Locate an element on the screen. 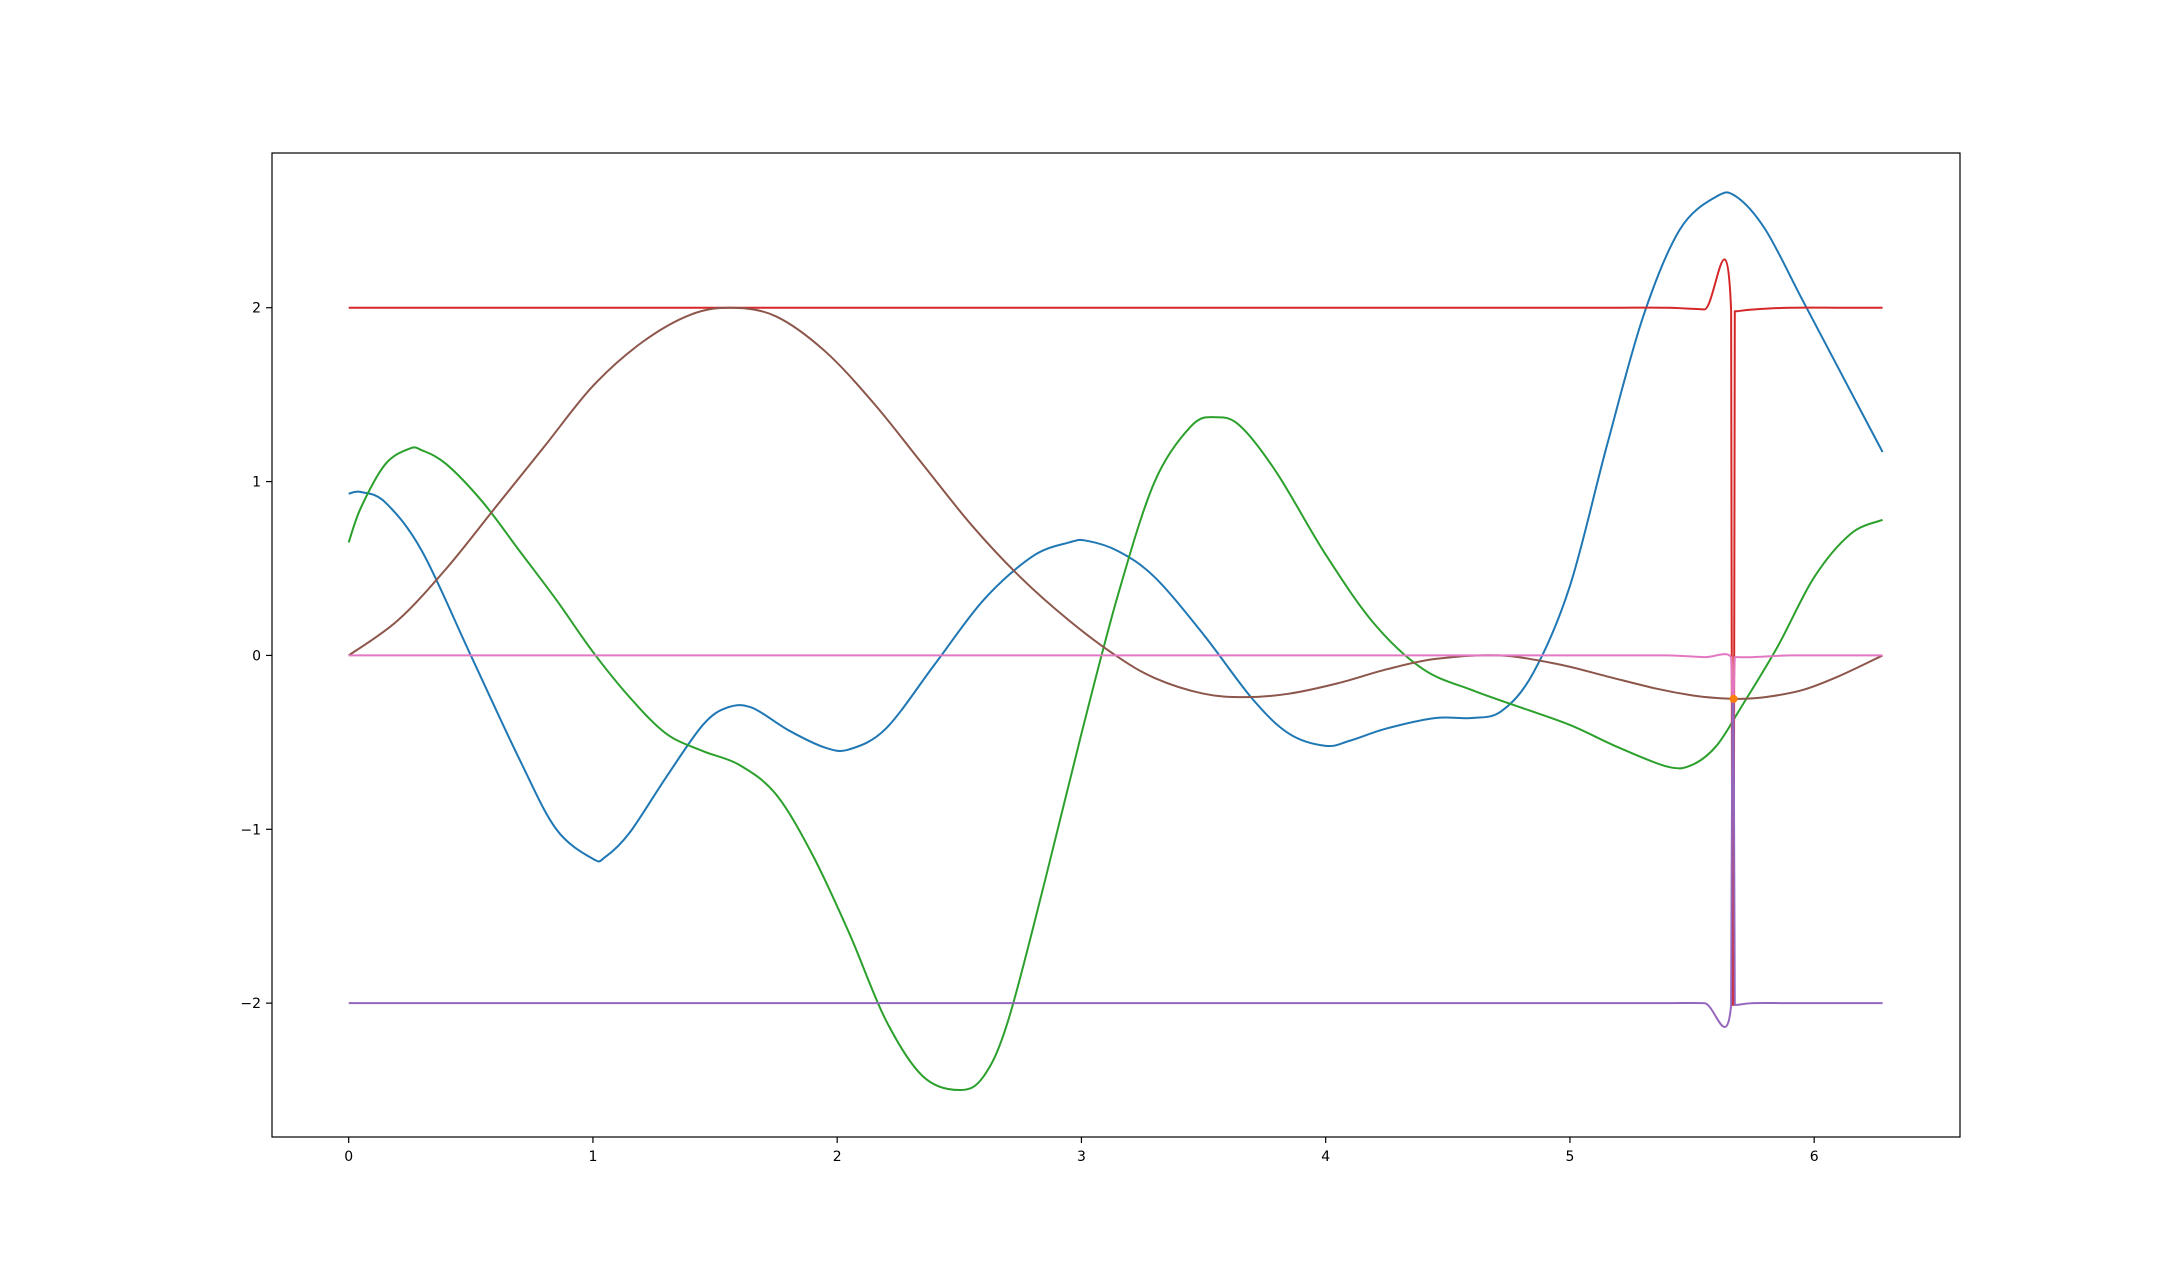  x-tick-label: 2 is located at coordinates (837, 1157).